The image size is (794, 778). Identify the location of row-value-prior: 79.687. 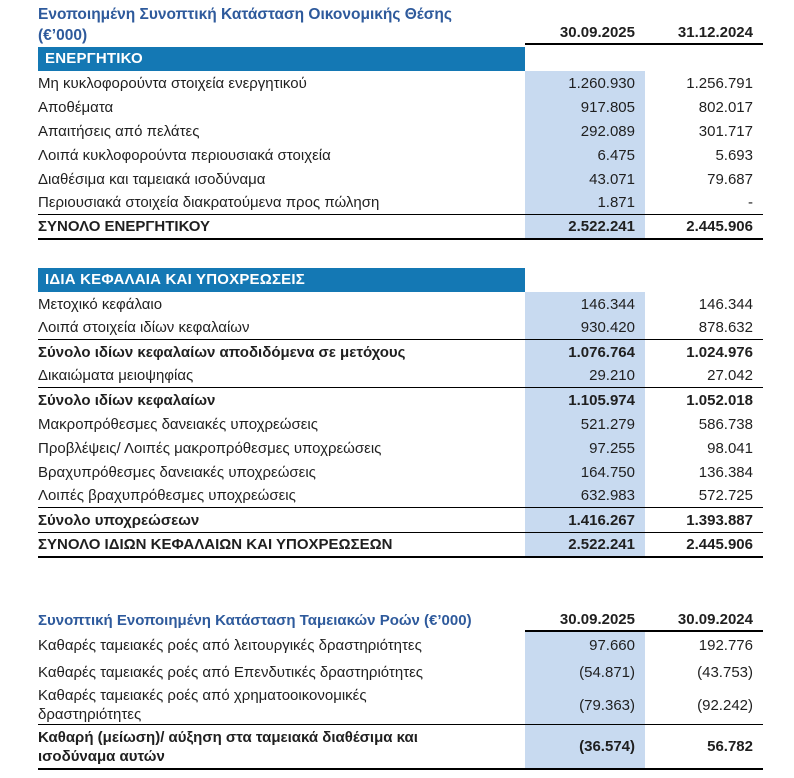
(730, 179).